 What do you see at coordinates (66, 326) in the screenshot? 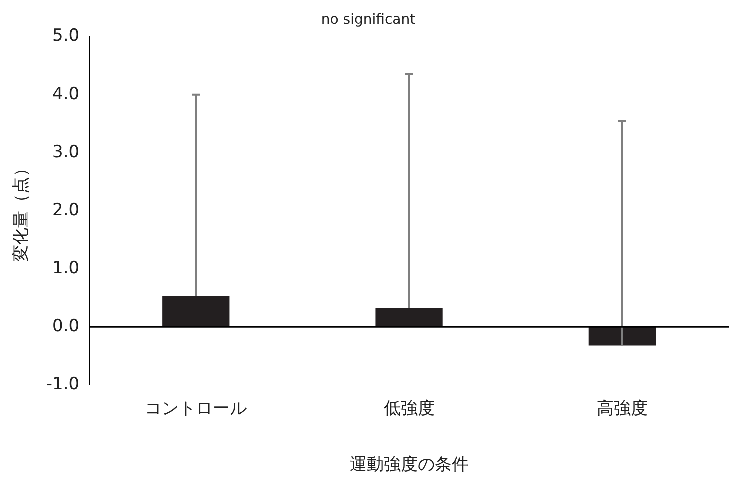
I see `y-tick-label: 0.0` at bounding box center [66, 326].